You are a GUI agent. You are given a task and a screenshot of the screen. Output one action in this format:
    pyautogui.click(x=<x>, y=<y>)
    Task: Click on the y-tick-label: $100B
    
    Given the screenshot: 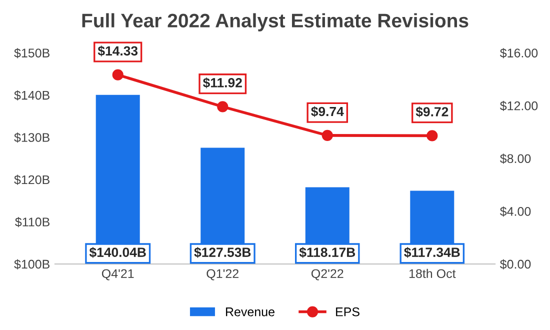 What is the action you would take?
    pyautogui.click(x=32, y=264)
    